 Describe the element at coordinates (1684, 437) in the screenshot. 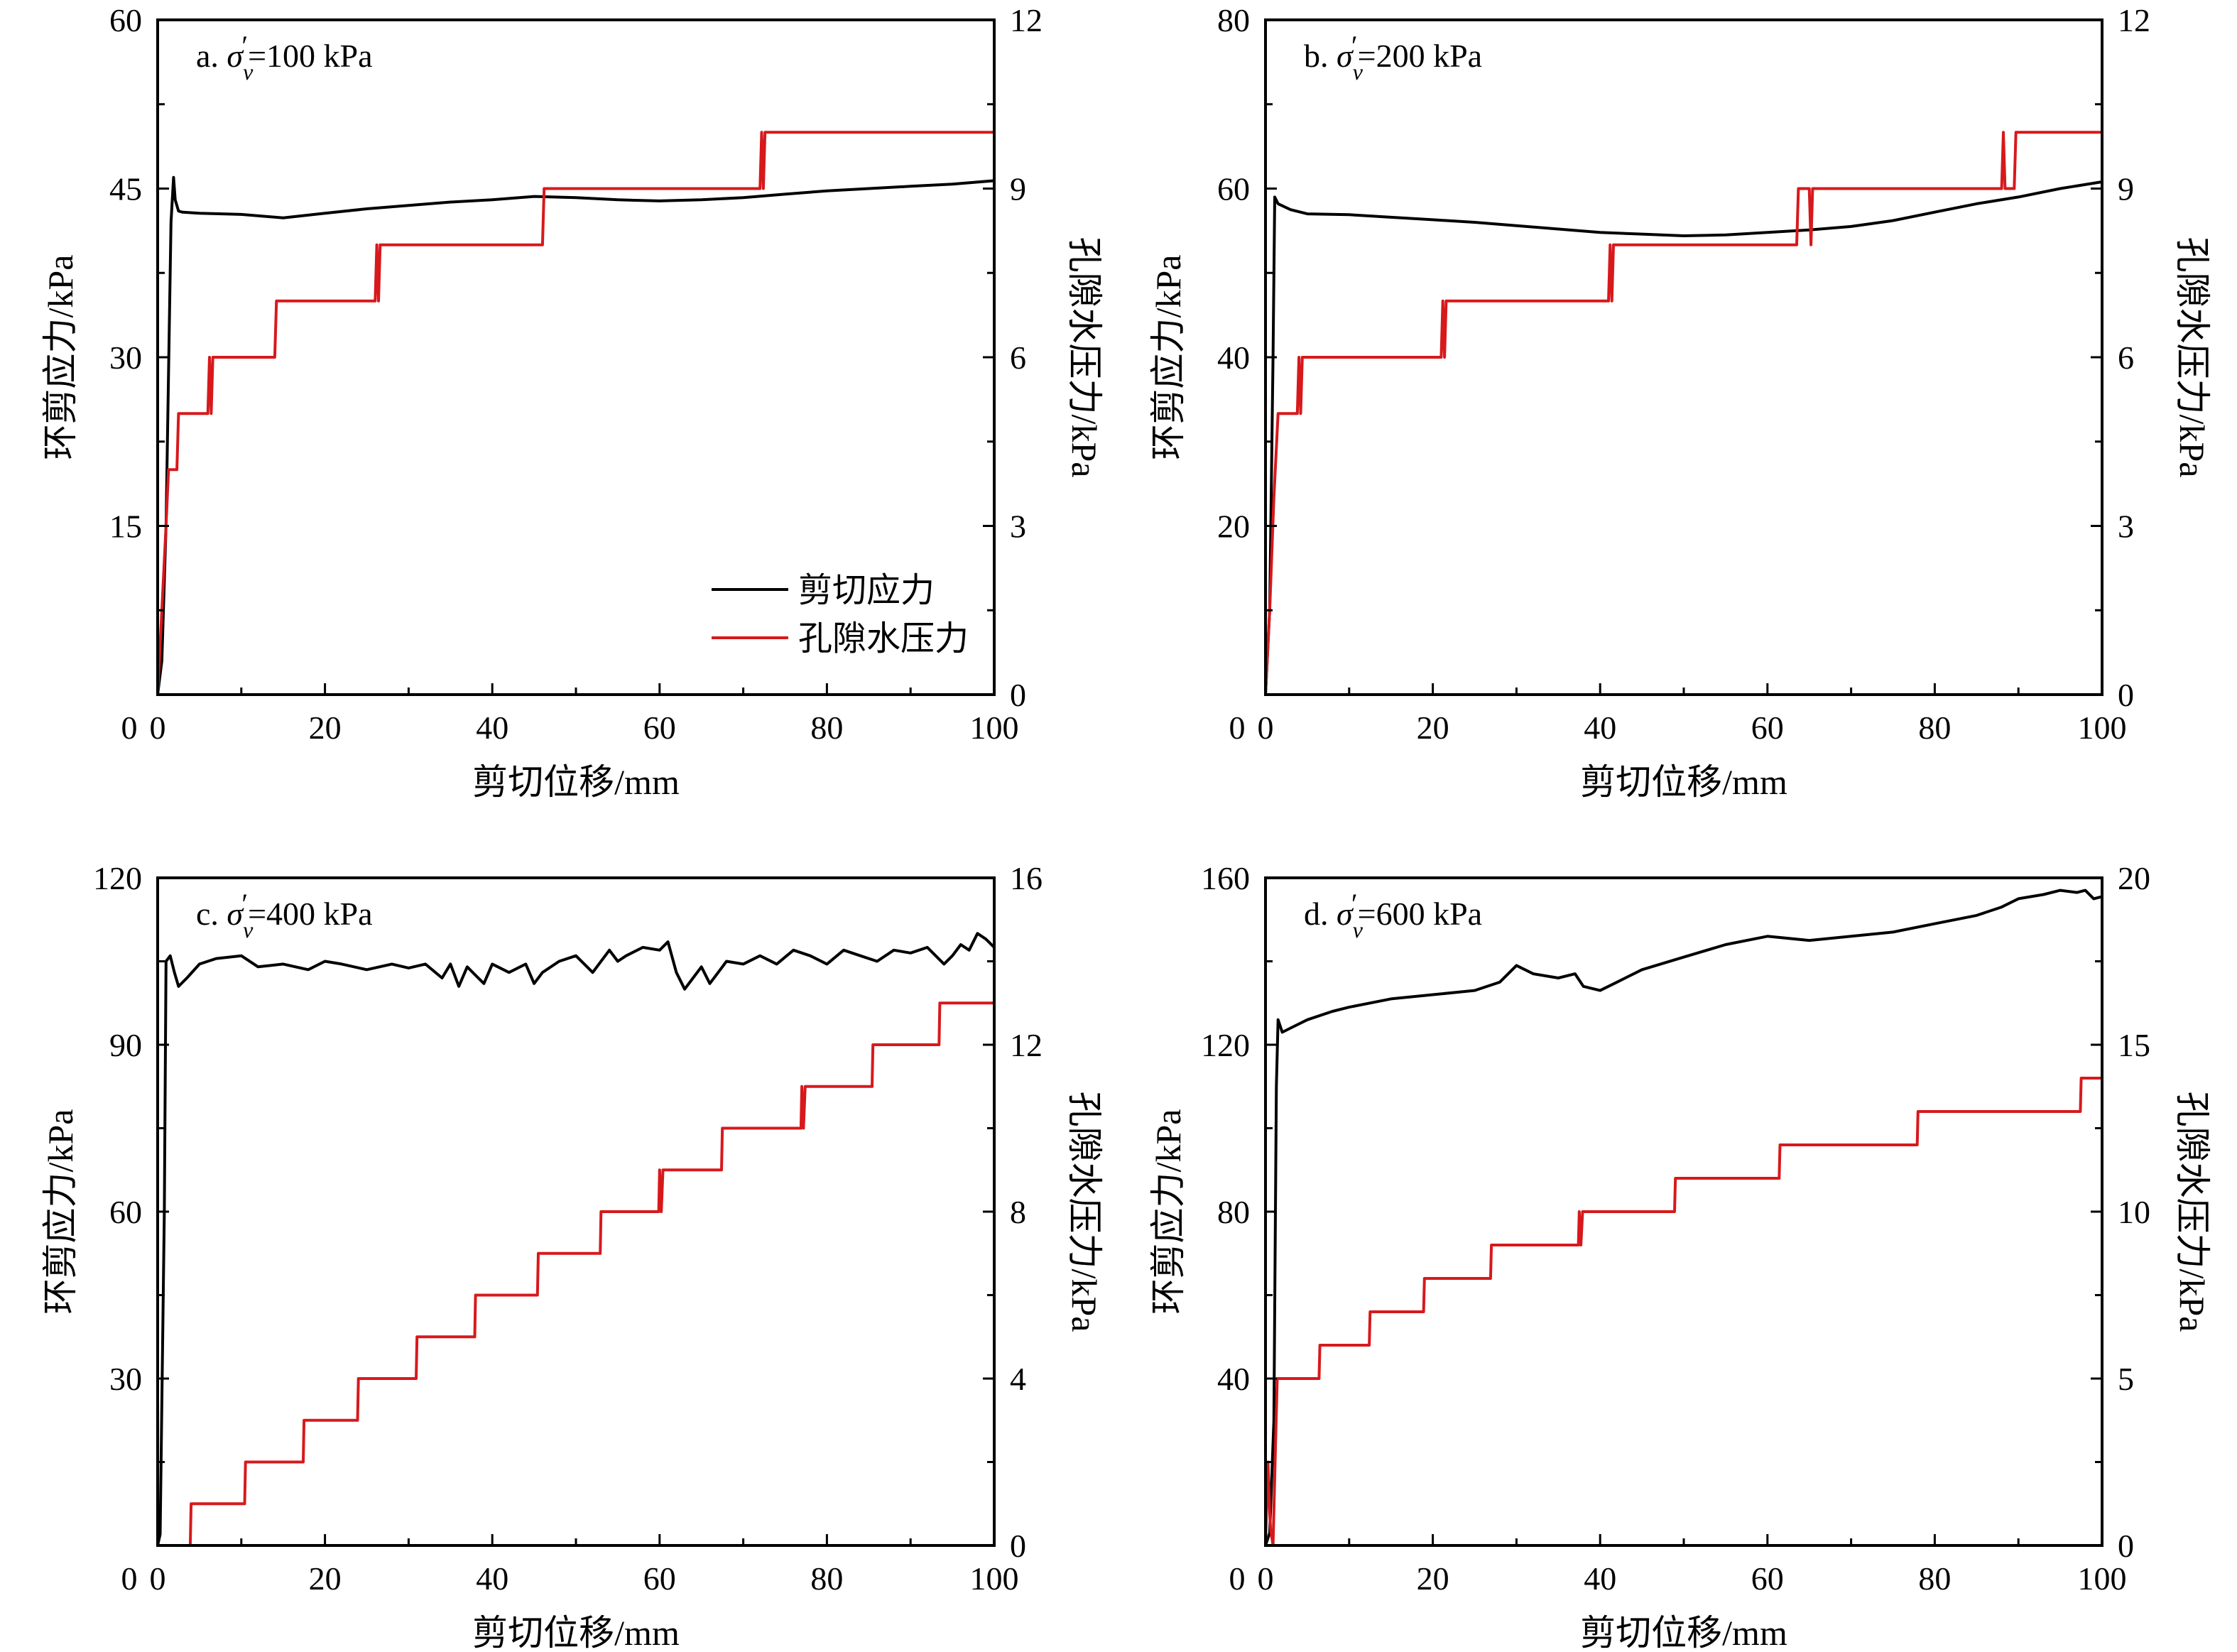

I see `shear-stress-line-b` at that location.